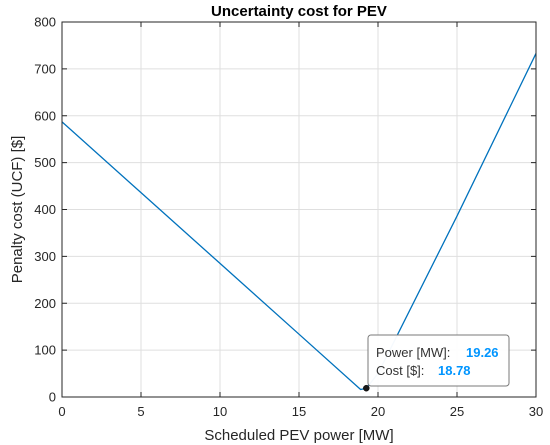 The image size is (550, 445). I want to click on x-tick-label: 30, so click(536, 411).